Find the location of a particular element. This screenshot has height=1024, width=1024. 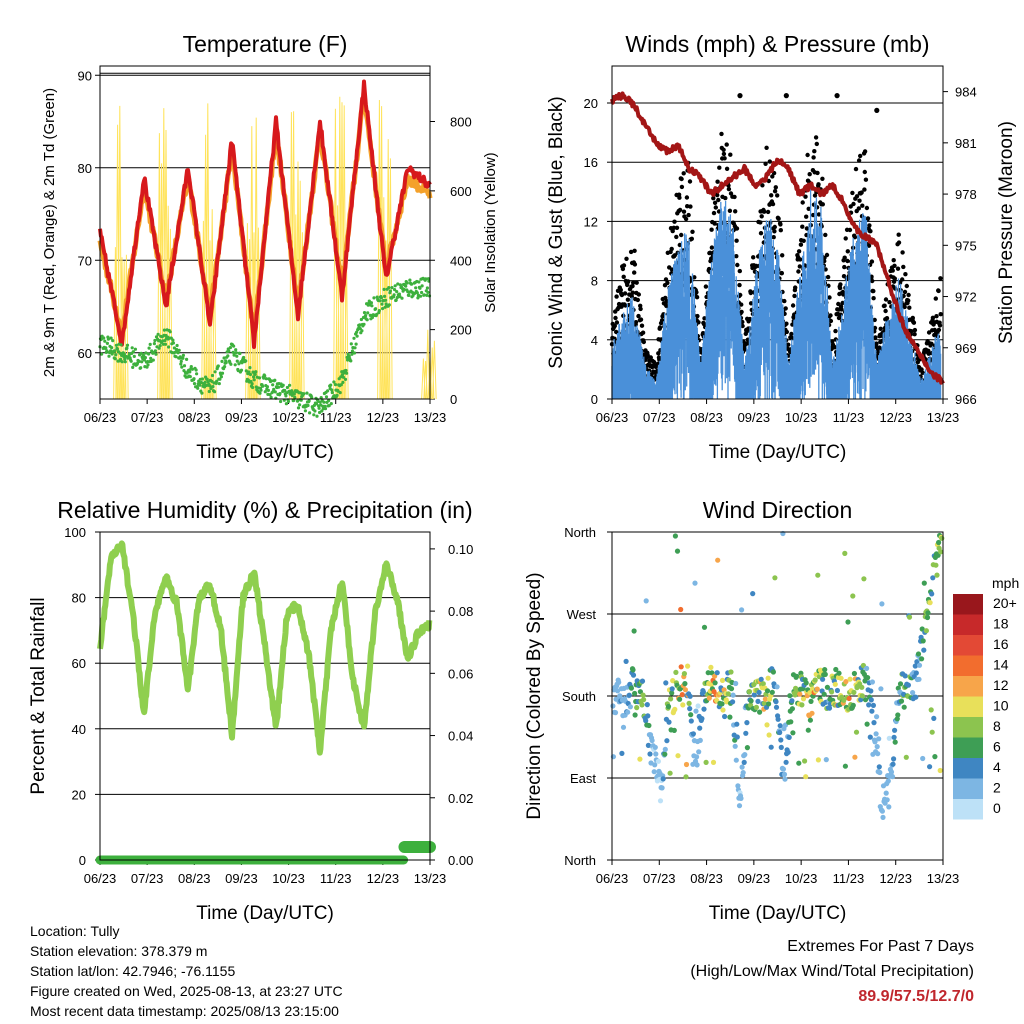

y-tick-label: 0 is located at coordinates (82, 860).